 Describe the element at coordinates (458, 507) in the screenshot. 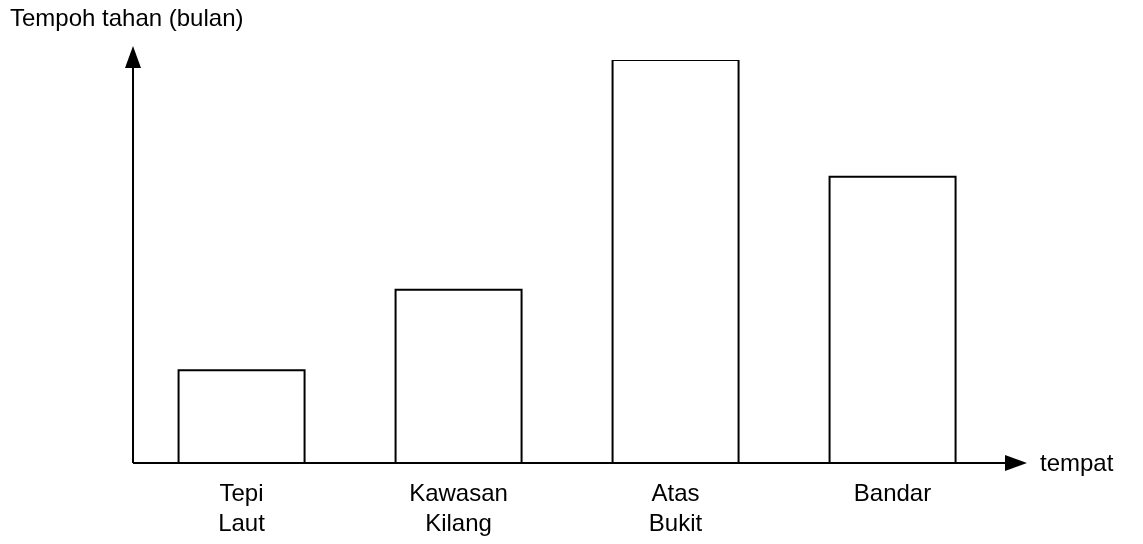

I see `x-tick-label: Kawasan Kilang` at that location.